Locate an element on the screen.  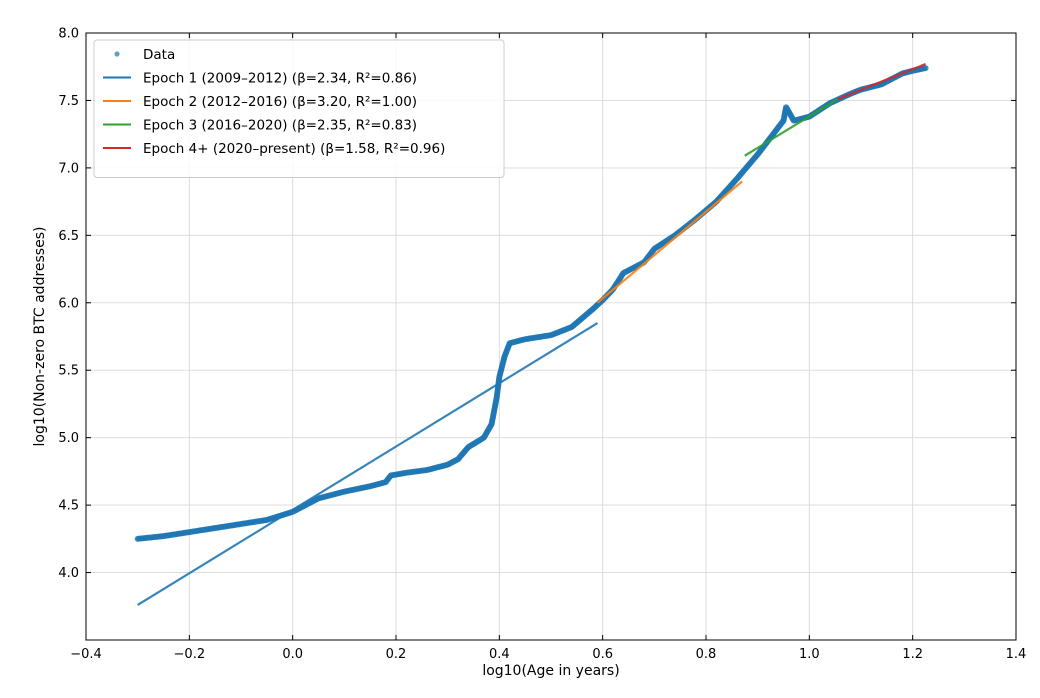
x-axis-label: log10(Age in years) is located at coordinates (550, 671).